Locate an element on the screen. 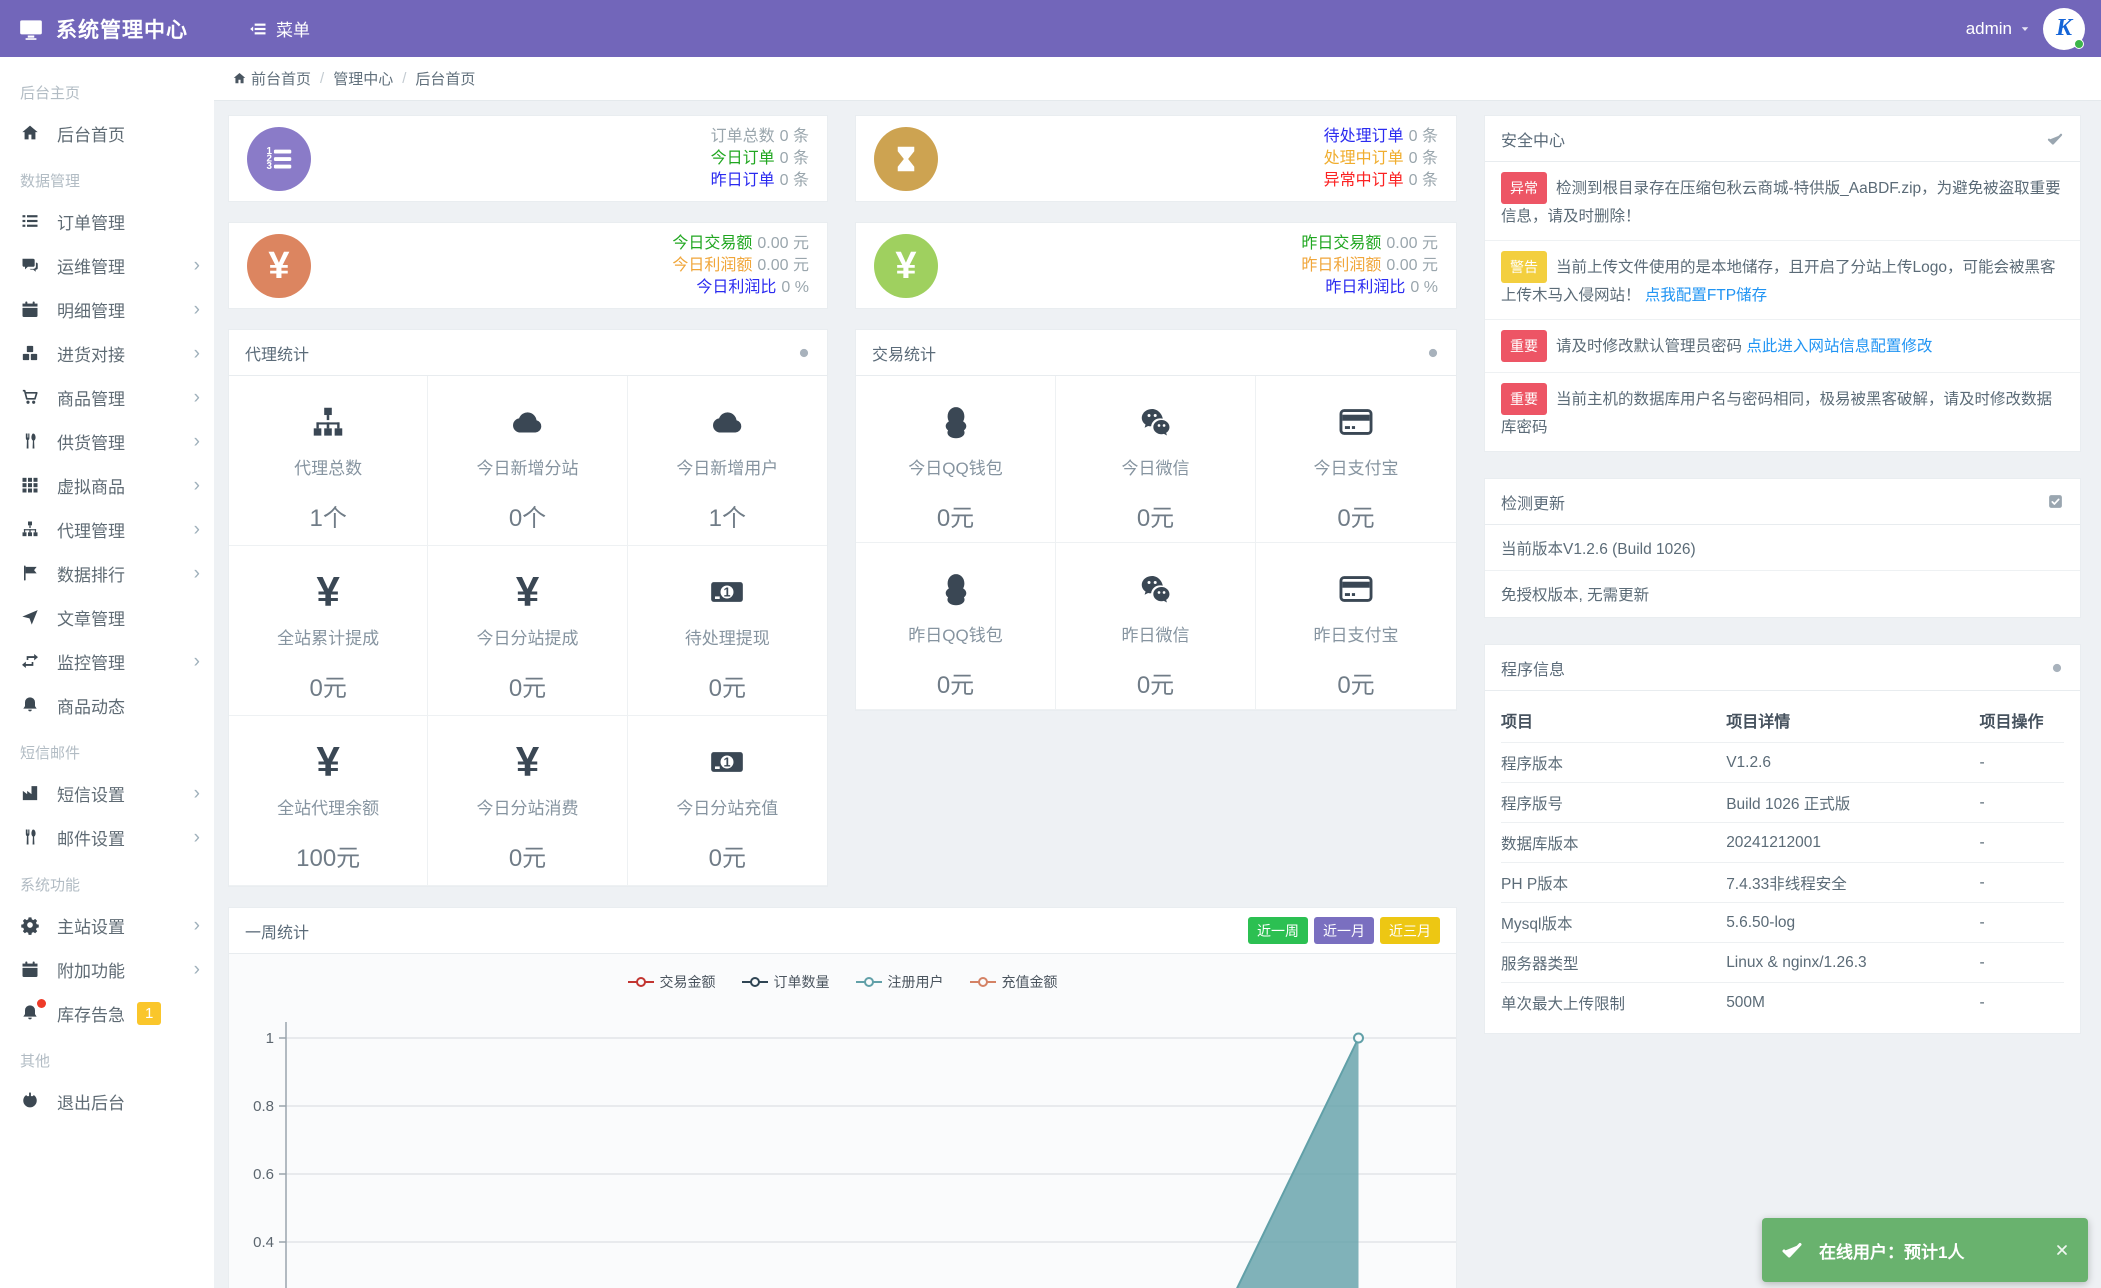 The height and width of the screenshot is (1288, 2101). last-month-button: 近一月 is located at coordinates (1344, 930).